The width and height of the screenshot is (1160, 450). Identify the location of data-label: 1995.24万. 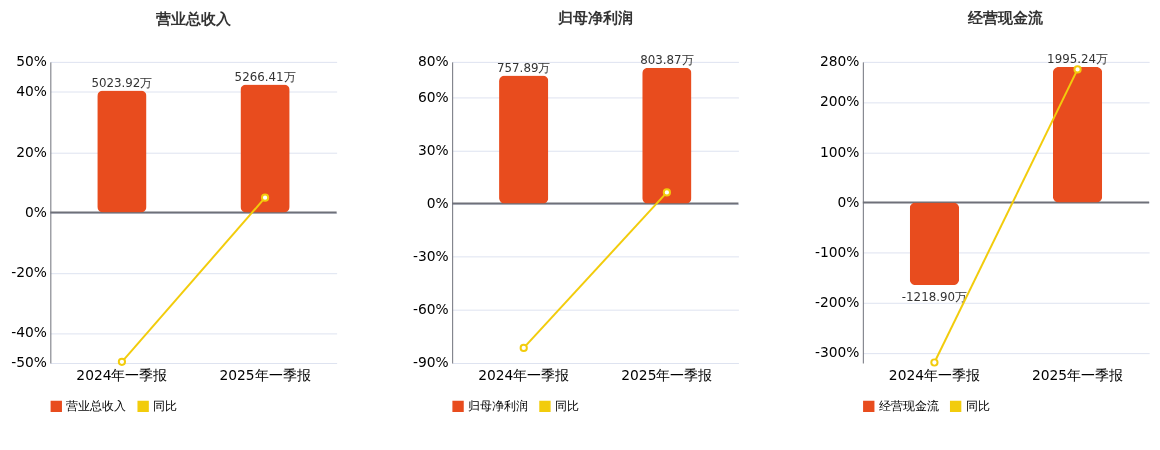
(1078, 59).